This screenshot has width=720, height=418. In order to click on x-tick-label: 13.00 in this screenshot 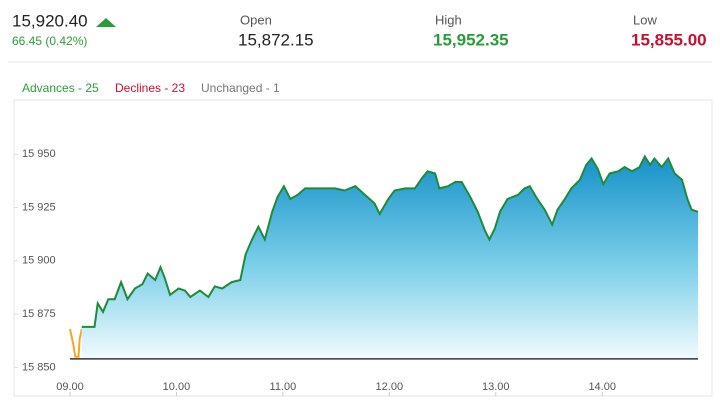, I will do `click(496, 387)`.